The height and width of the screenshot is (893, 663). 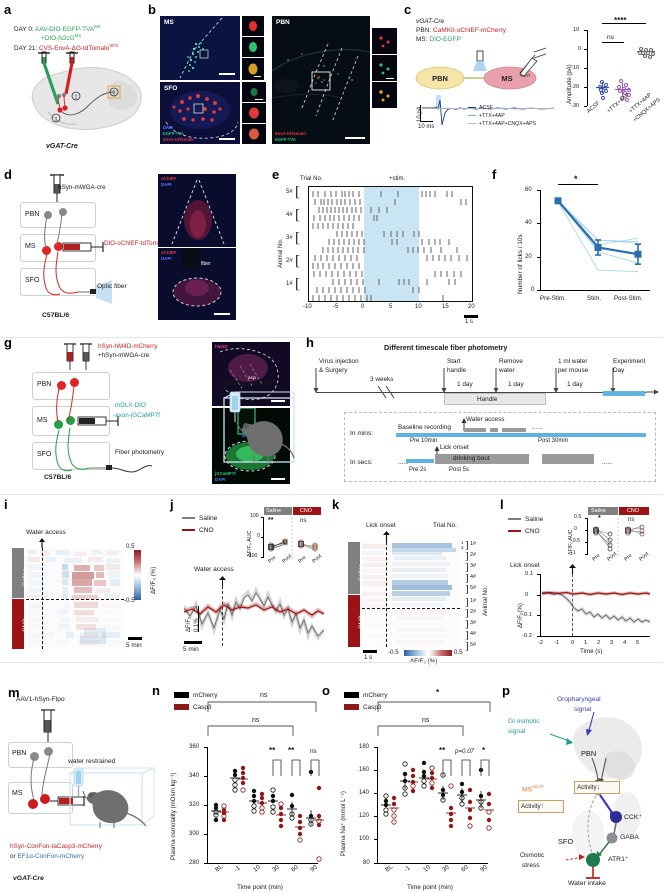 What do you see at coordinates (214, 569) in the screenshot?
I see `panel-j-event-label: Water access` at bounding box center [214, 569].